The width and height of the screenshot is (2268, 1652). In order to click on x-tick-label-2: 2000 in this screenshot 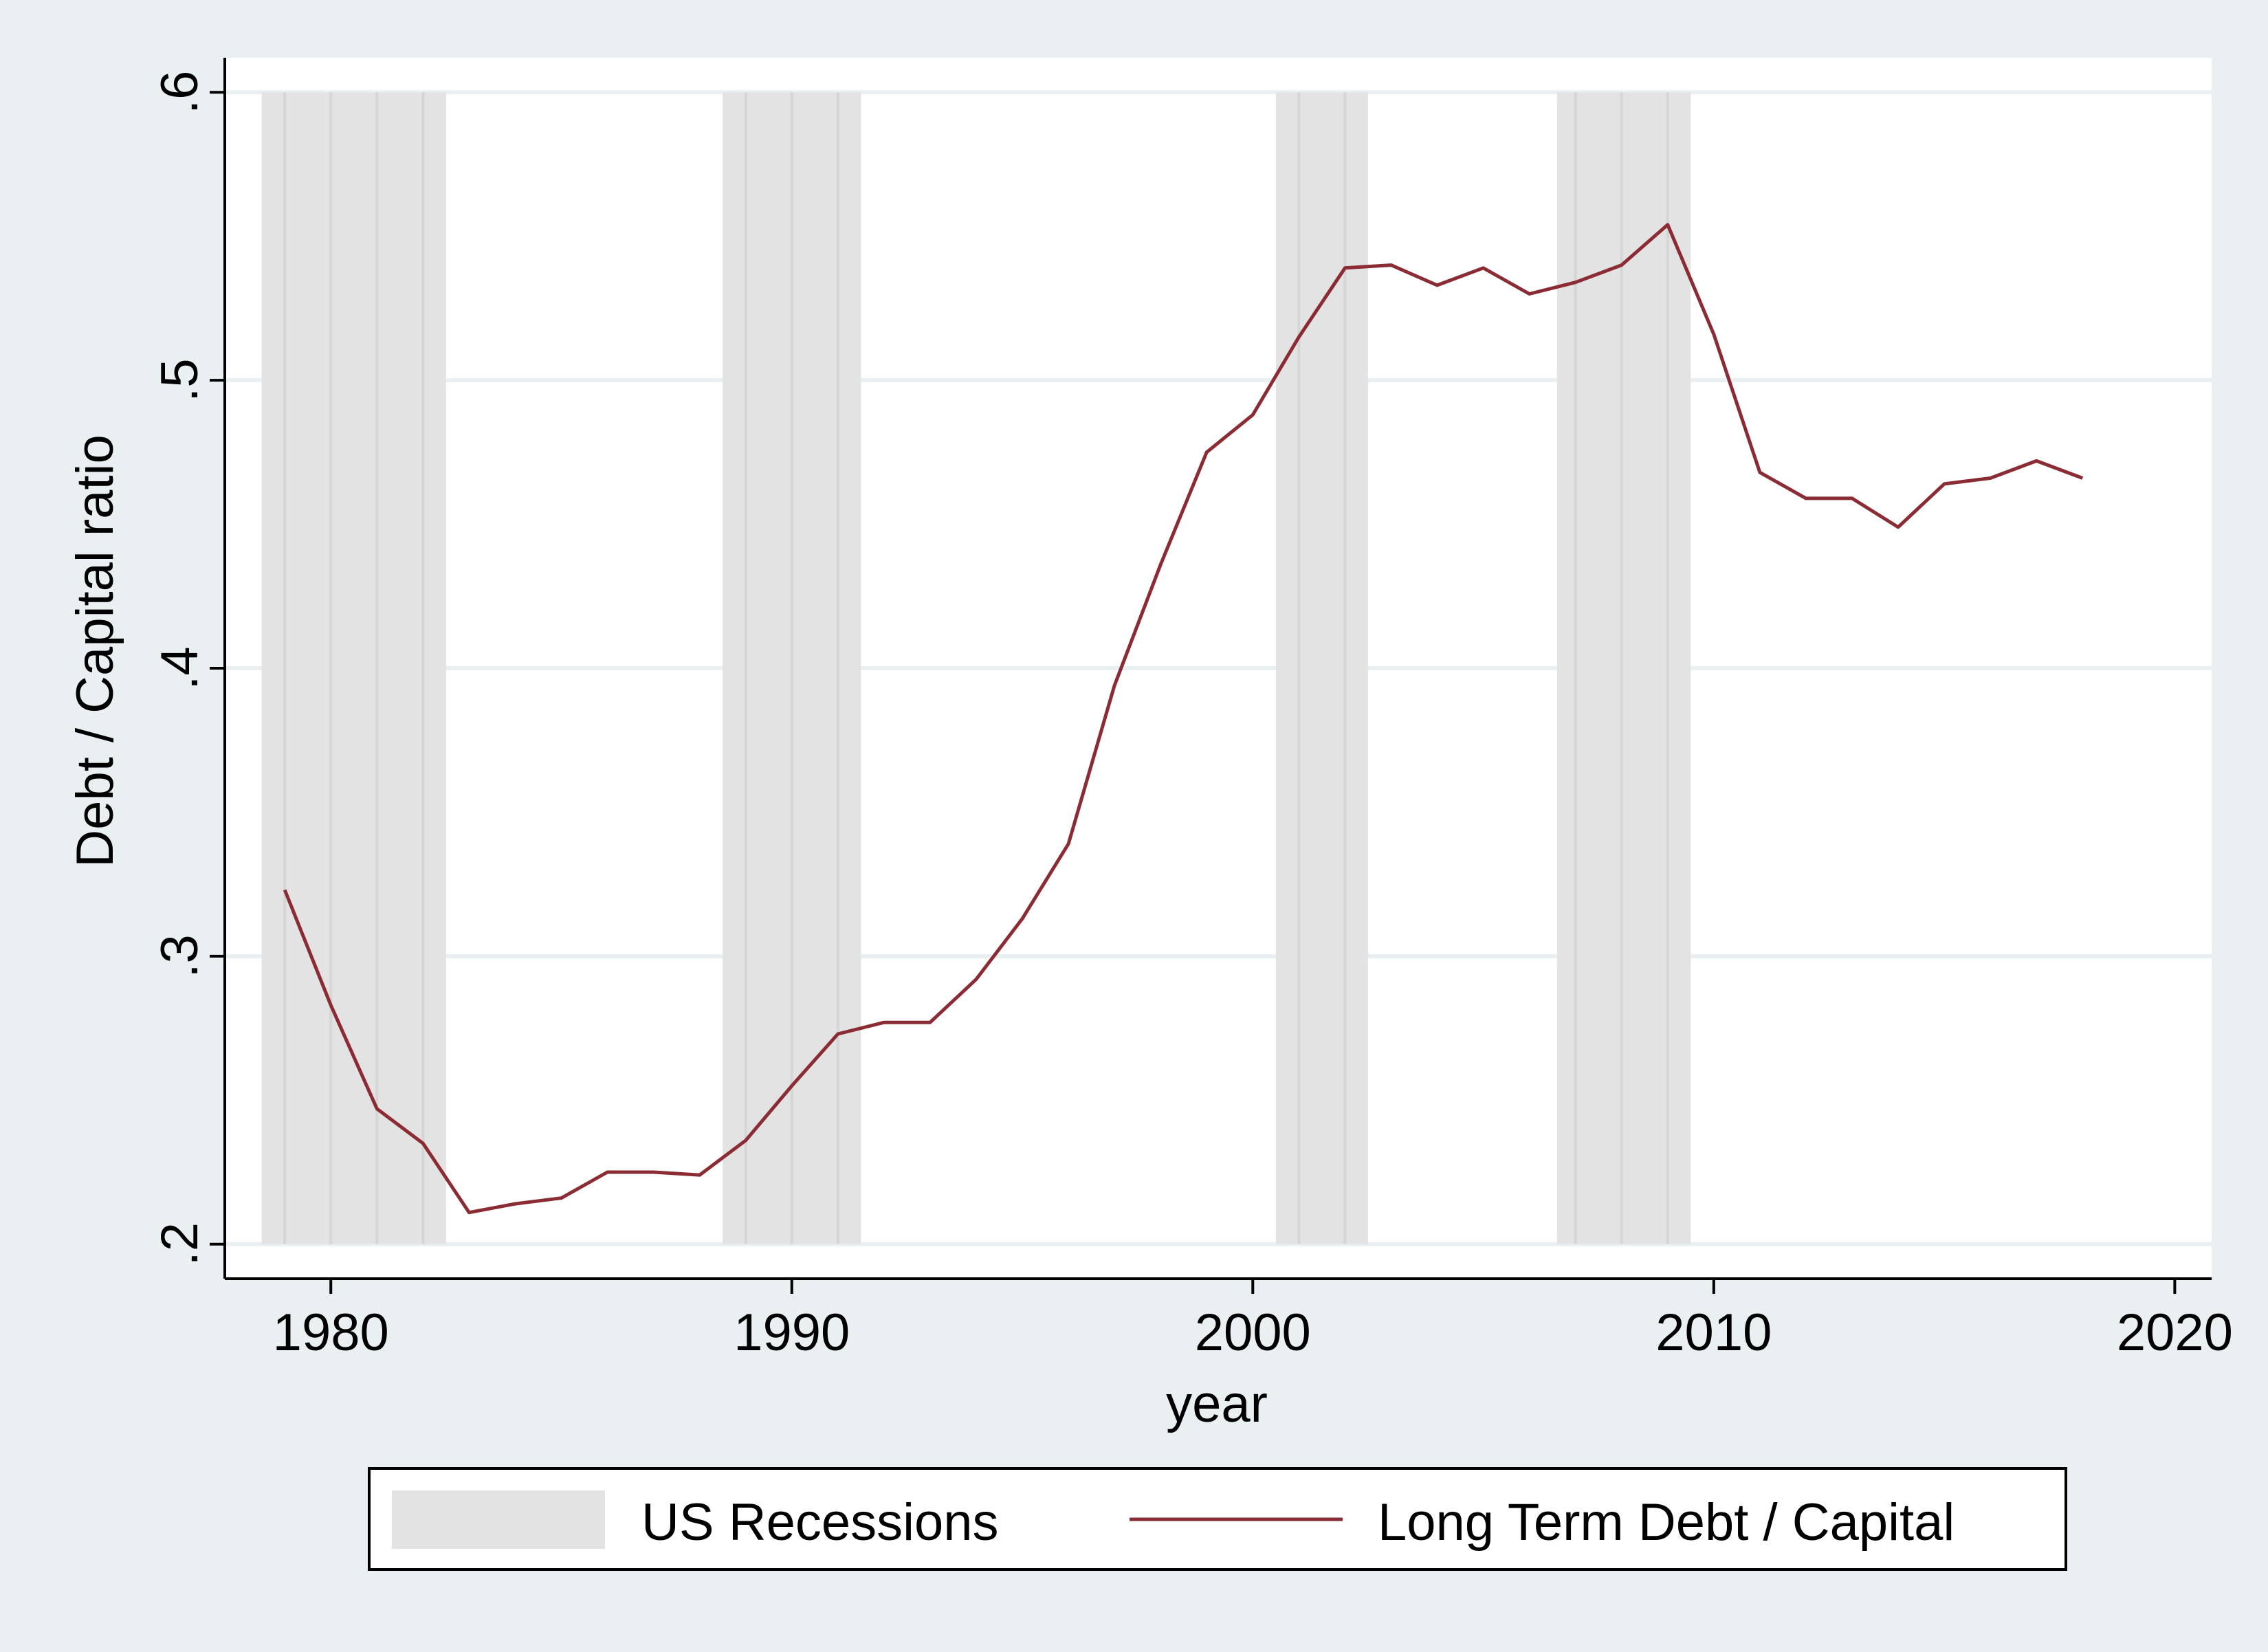, I will do `click(1253, 1332)`.